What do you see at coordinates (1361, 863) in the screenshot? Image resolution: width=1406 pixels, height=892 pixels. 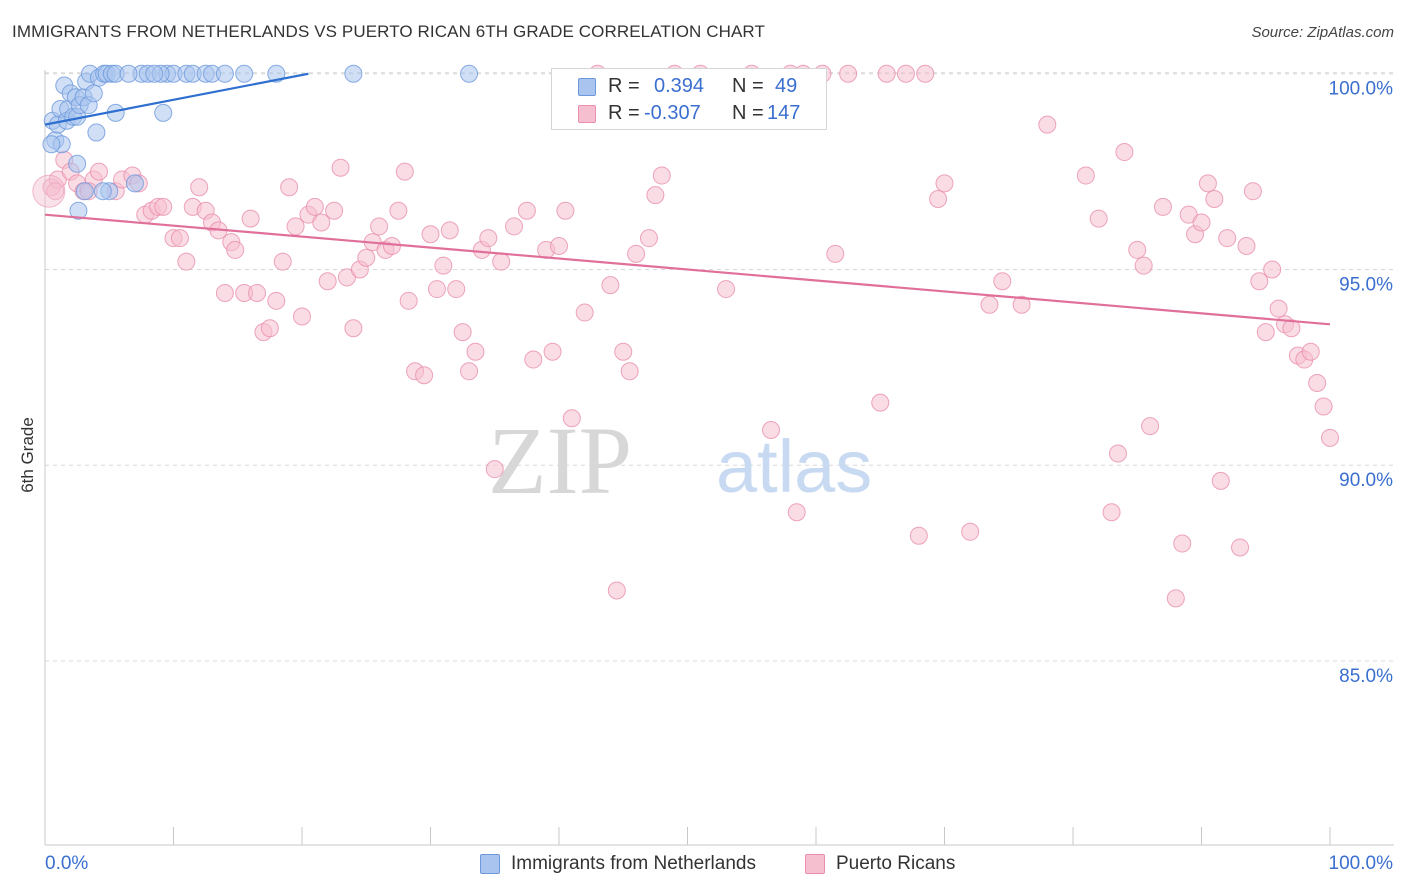 I see `x-tick-label-max: 100.0%` at bounding box center [1361, 863].